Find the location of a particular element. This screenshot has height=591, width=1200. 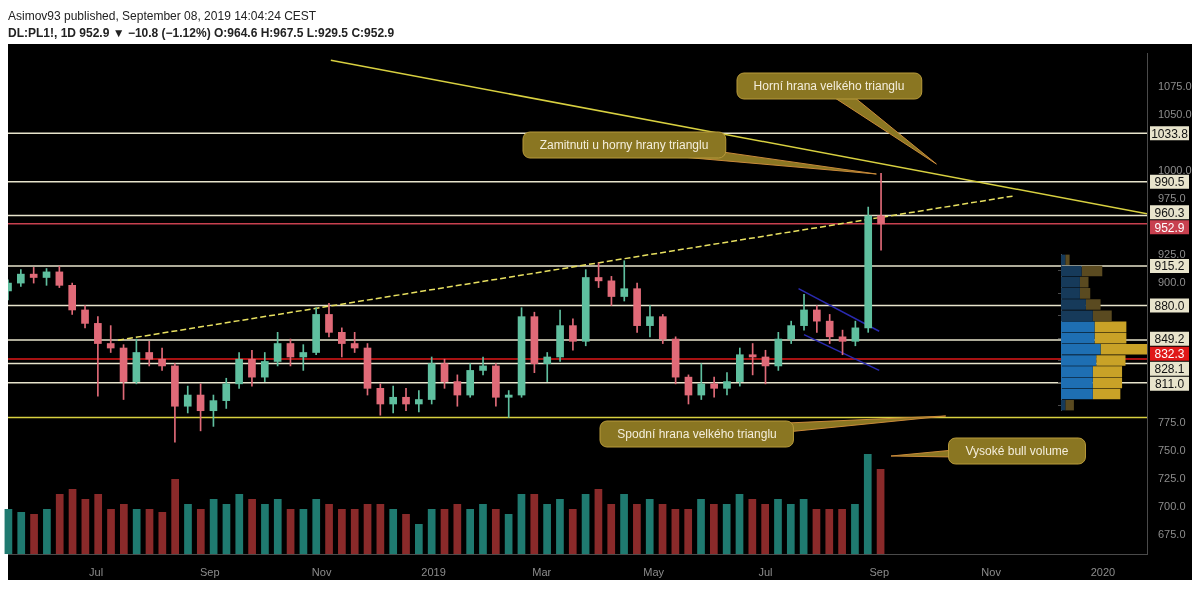

x-tick-label: 2020 is located at coordinates (1103, 571).